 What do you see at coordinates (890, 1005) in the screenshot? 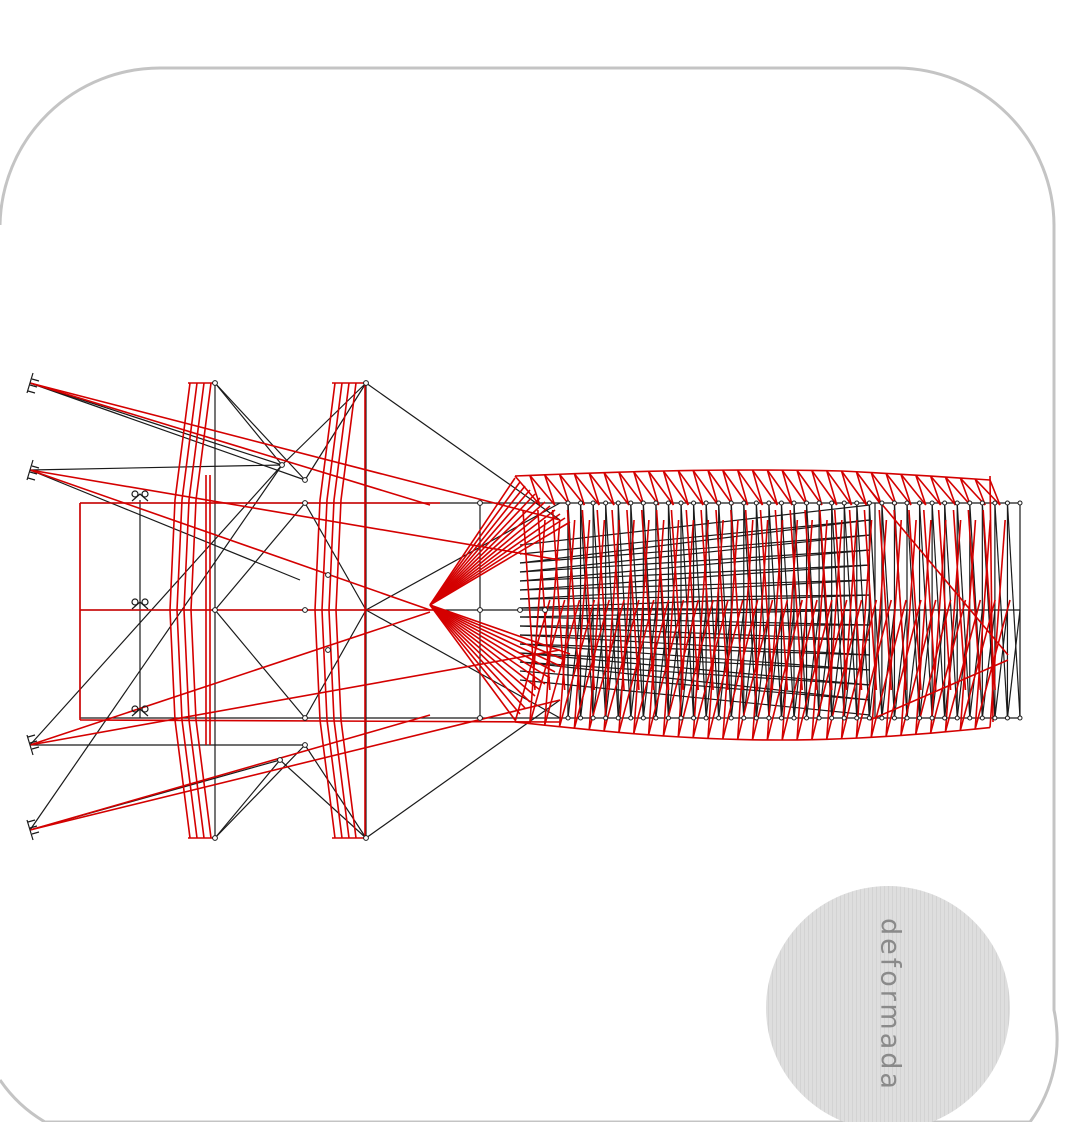
I see `label-text: deformada` at bounding box center [890, 1005].